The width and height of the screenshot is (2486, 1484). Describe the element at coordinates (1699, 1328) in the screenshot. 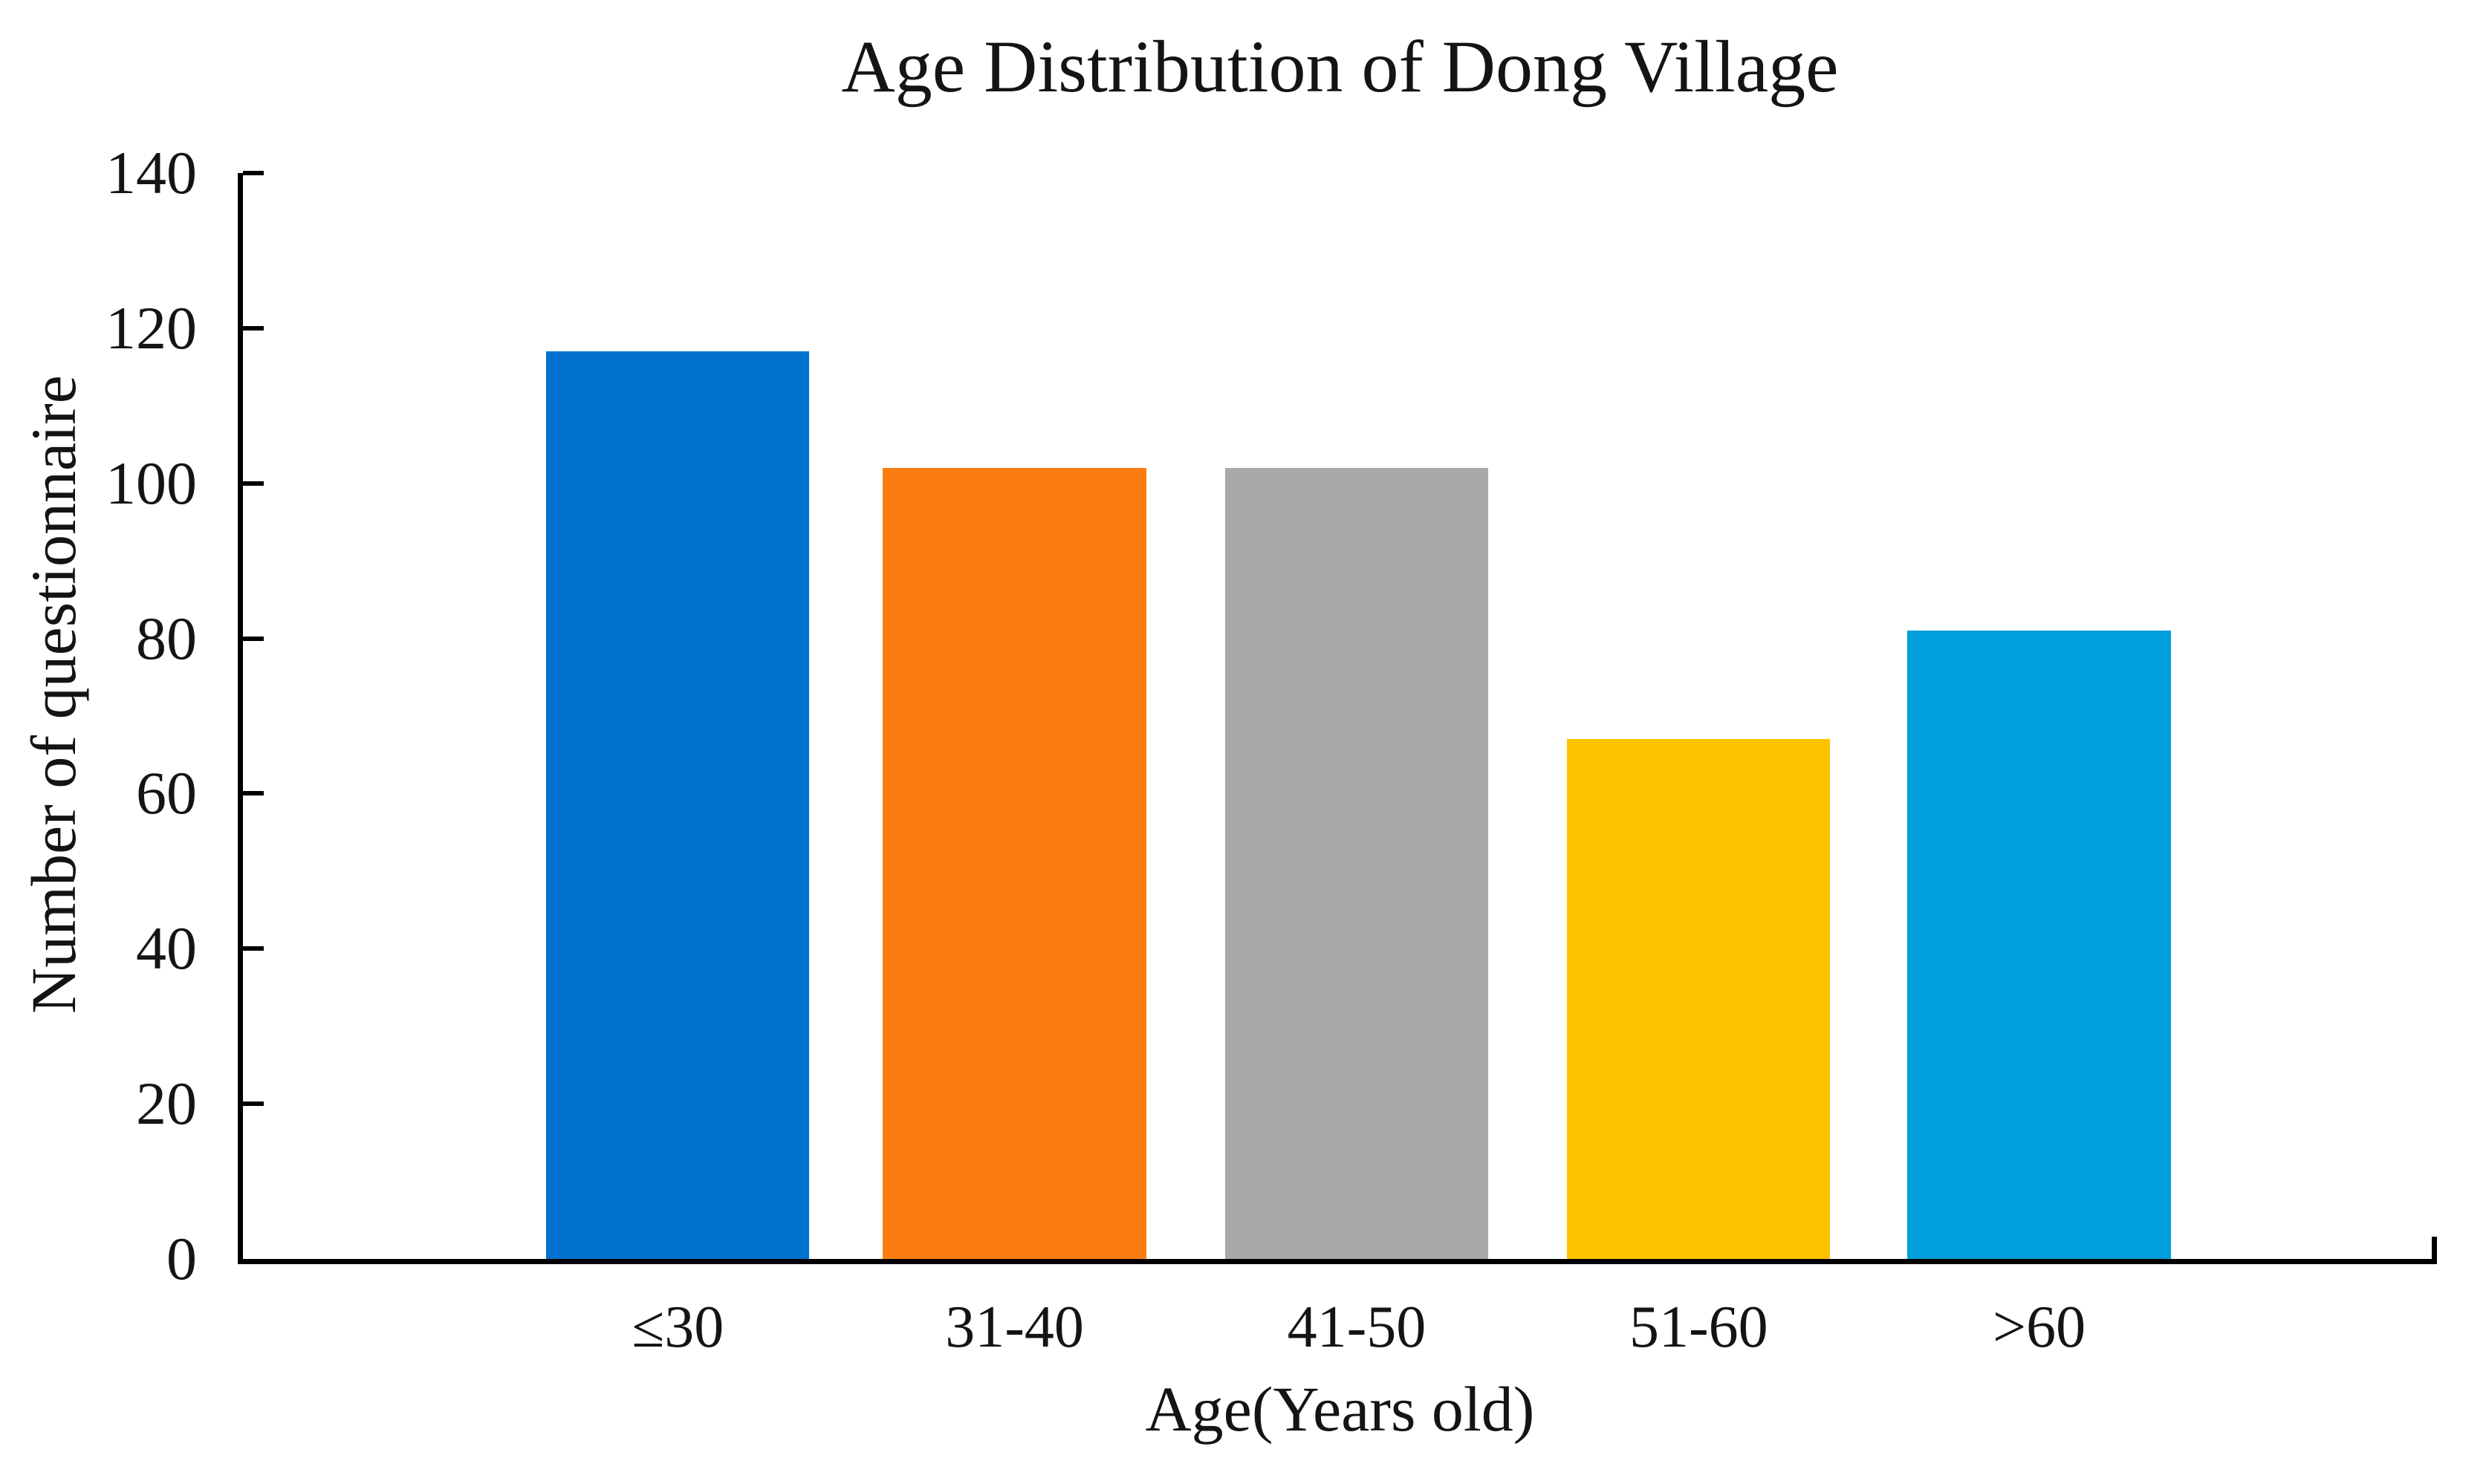

I see `x-tick-label: 51-60` at that location.